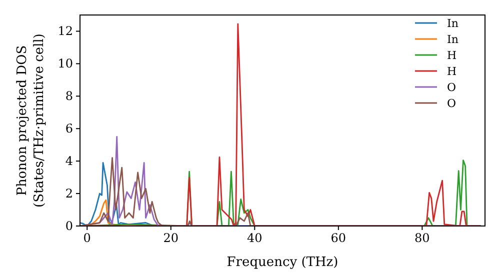  Describe the element at coordinates (69, 193) in the screenshot. I see `y-tick-label: 2` at that location.